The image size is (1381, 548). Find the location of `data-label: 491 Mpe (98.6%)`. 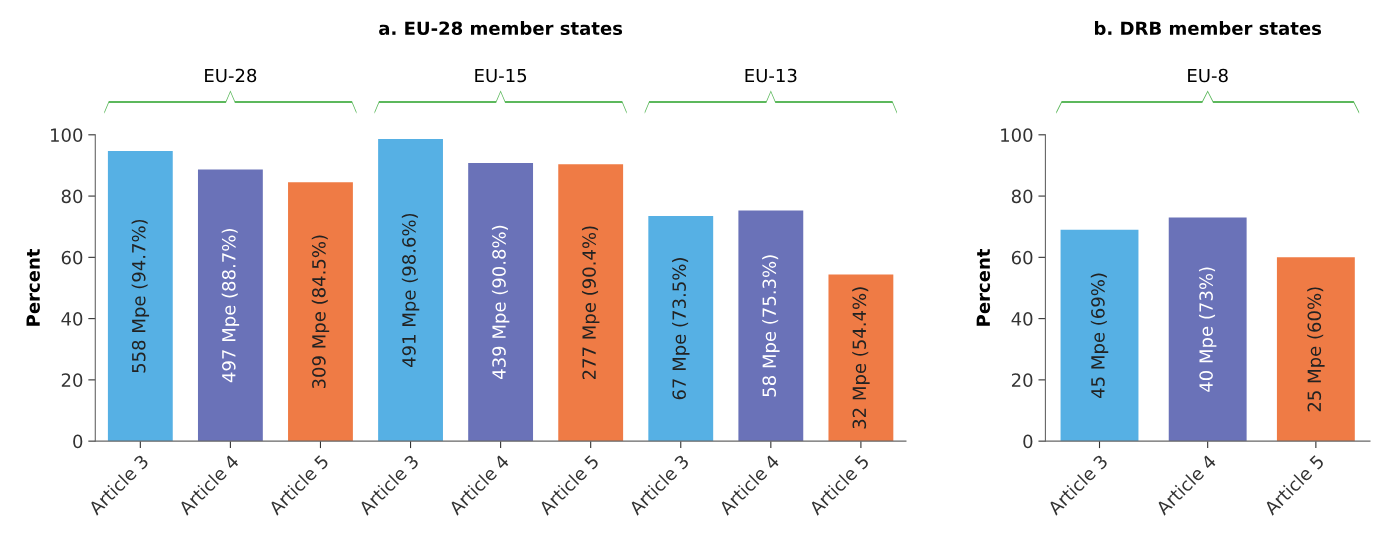

data-label: 491 Mpe (98.6%) is located at coordinates (410, 290).